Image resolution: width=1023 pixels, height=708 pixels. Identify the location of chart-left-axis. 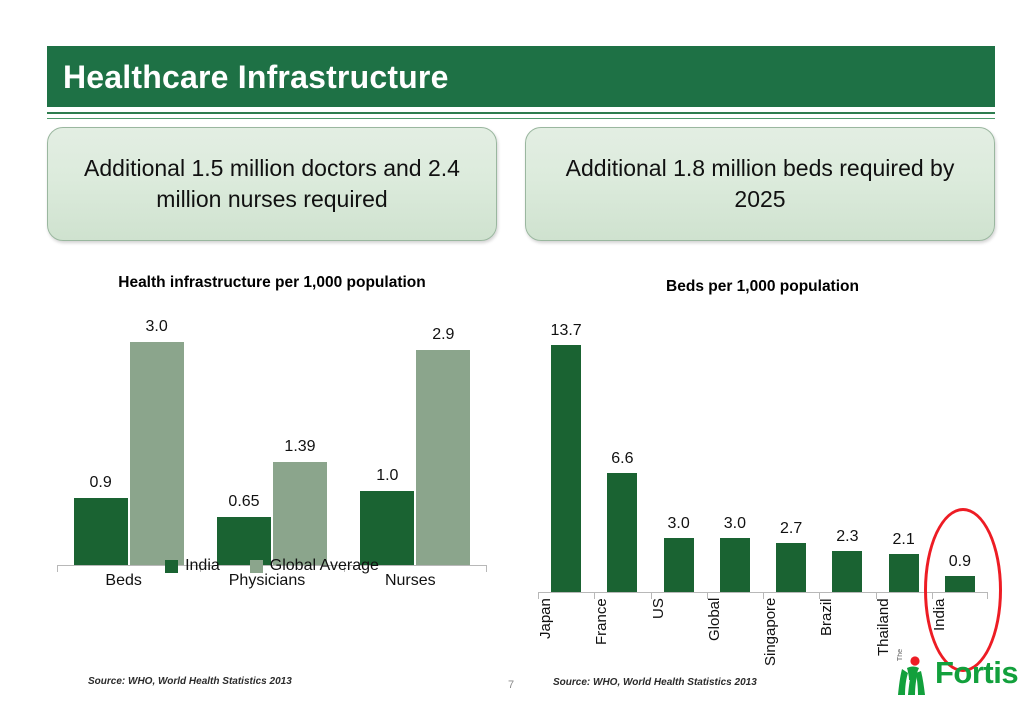
(272, 565).